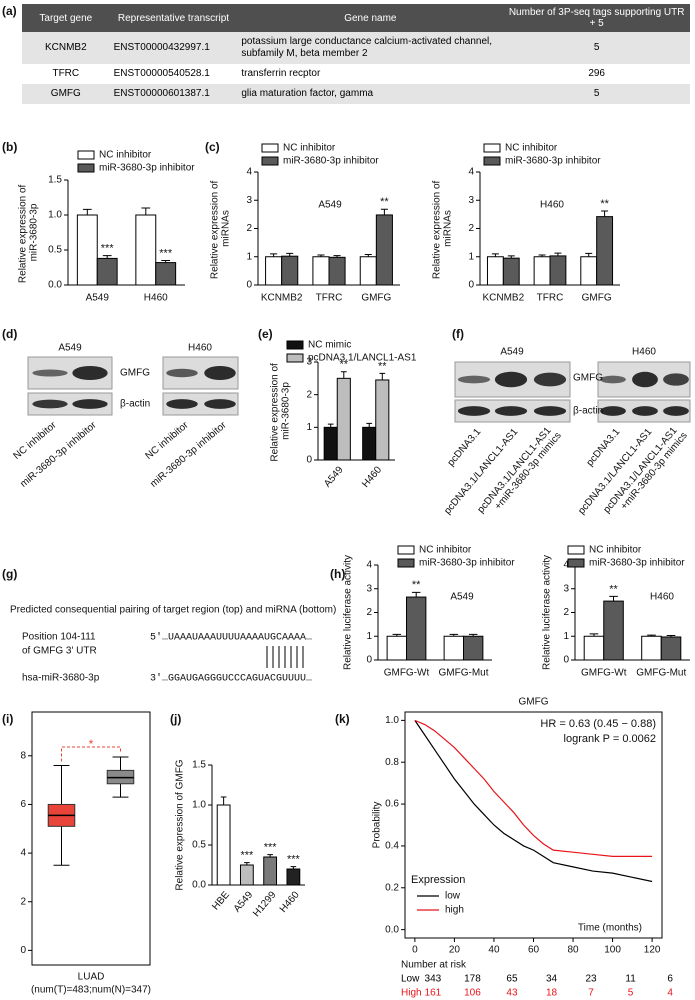  What do you see at coordinates (309, 362) in the screenshot?
I see `y-tick-label: 3` at bounding box center [309, 362].